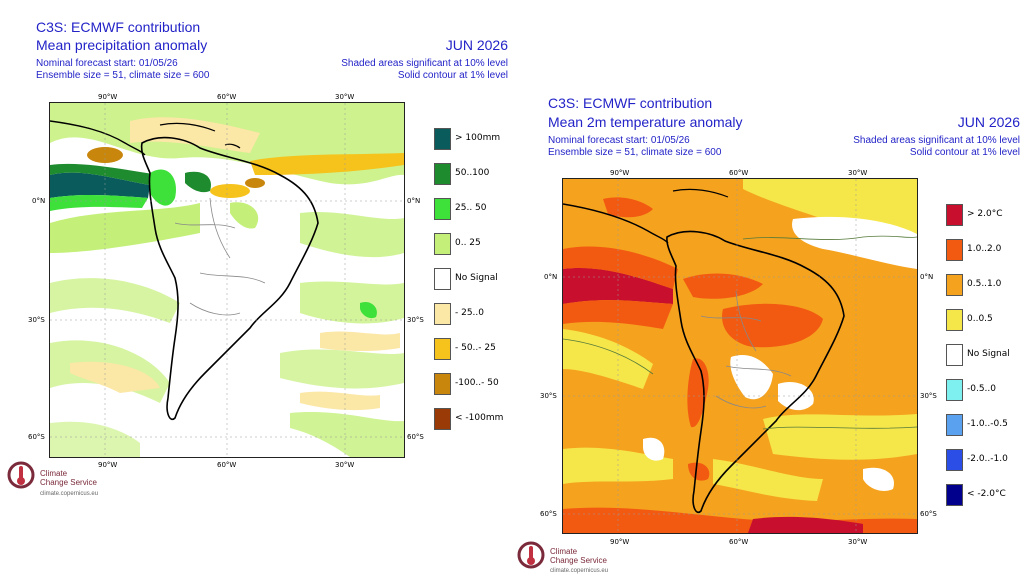 Image resolution: width=1024 pixels, height=585 pixels. Describe the element at coordinates (107, 63) in the screenshot. I see `precip-nominal-start: Nominal forecast start: 01/05/26` at that location.